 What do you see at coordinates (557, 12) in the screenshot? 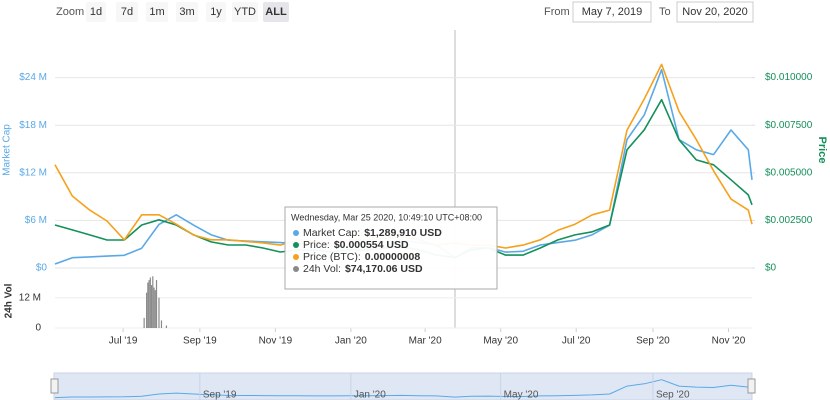
I see `from-label: From` at bounding box center [557, 12].